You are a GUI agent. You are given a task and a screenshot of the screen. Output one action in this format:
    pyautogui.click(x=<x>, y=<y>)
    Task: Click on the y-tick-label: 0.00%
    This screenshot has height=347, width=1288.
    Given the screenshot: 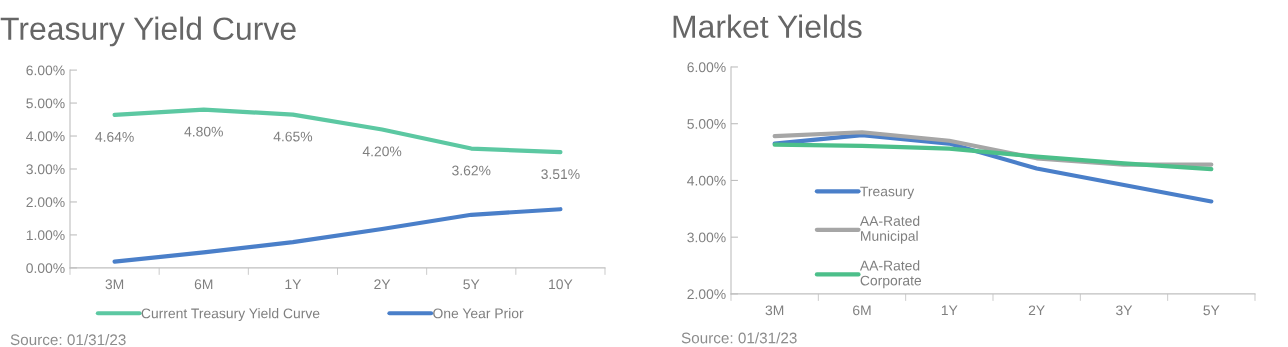 What is the action you would take?
    pyautogui.click(x=45, y=268)
    